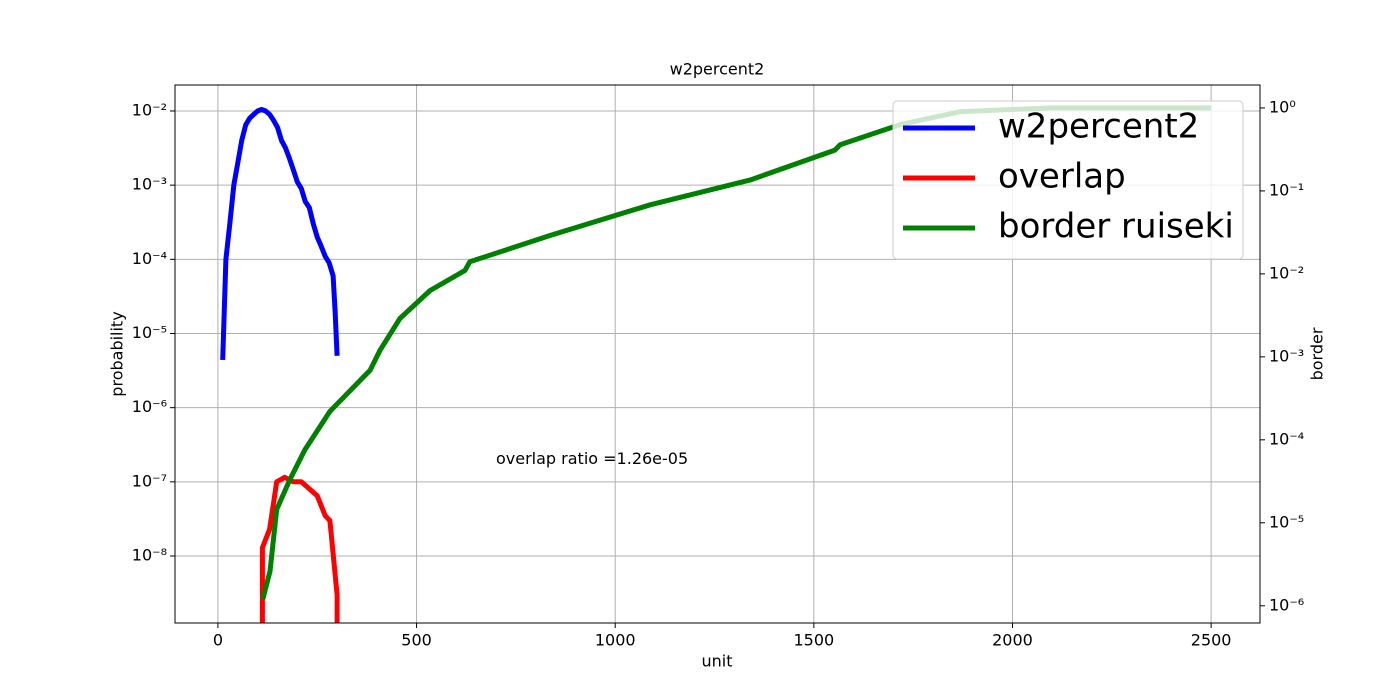  Describe the element at coordinates (1098, 127) in the screenshot. I see `legend-label: w2percent2` at that location.